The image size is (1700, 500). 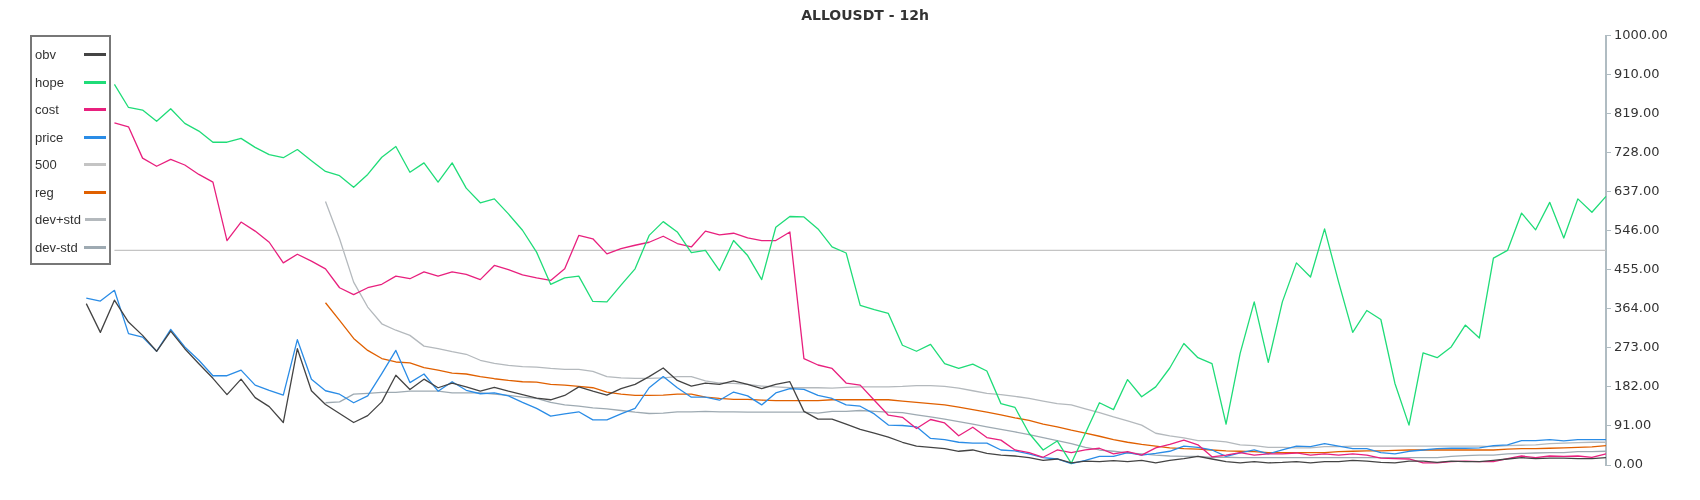 What do you see at coordinates (1637, 347) in the screenshot?
I see `y-tick-label: 273.00` at bounding box center [1637, 347].